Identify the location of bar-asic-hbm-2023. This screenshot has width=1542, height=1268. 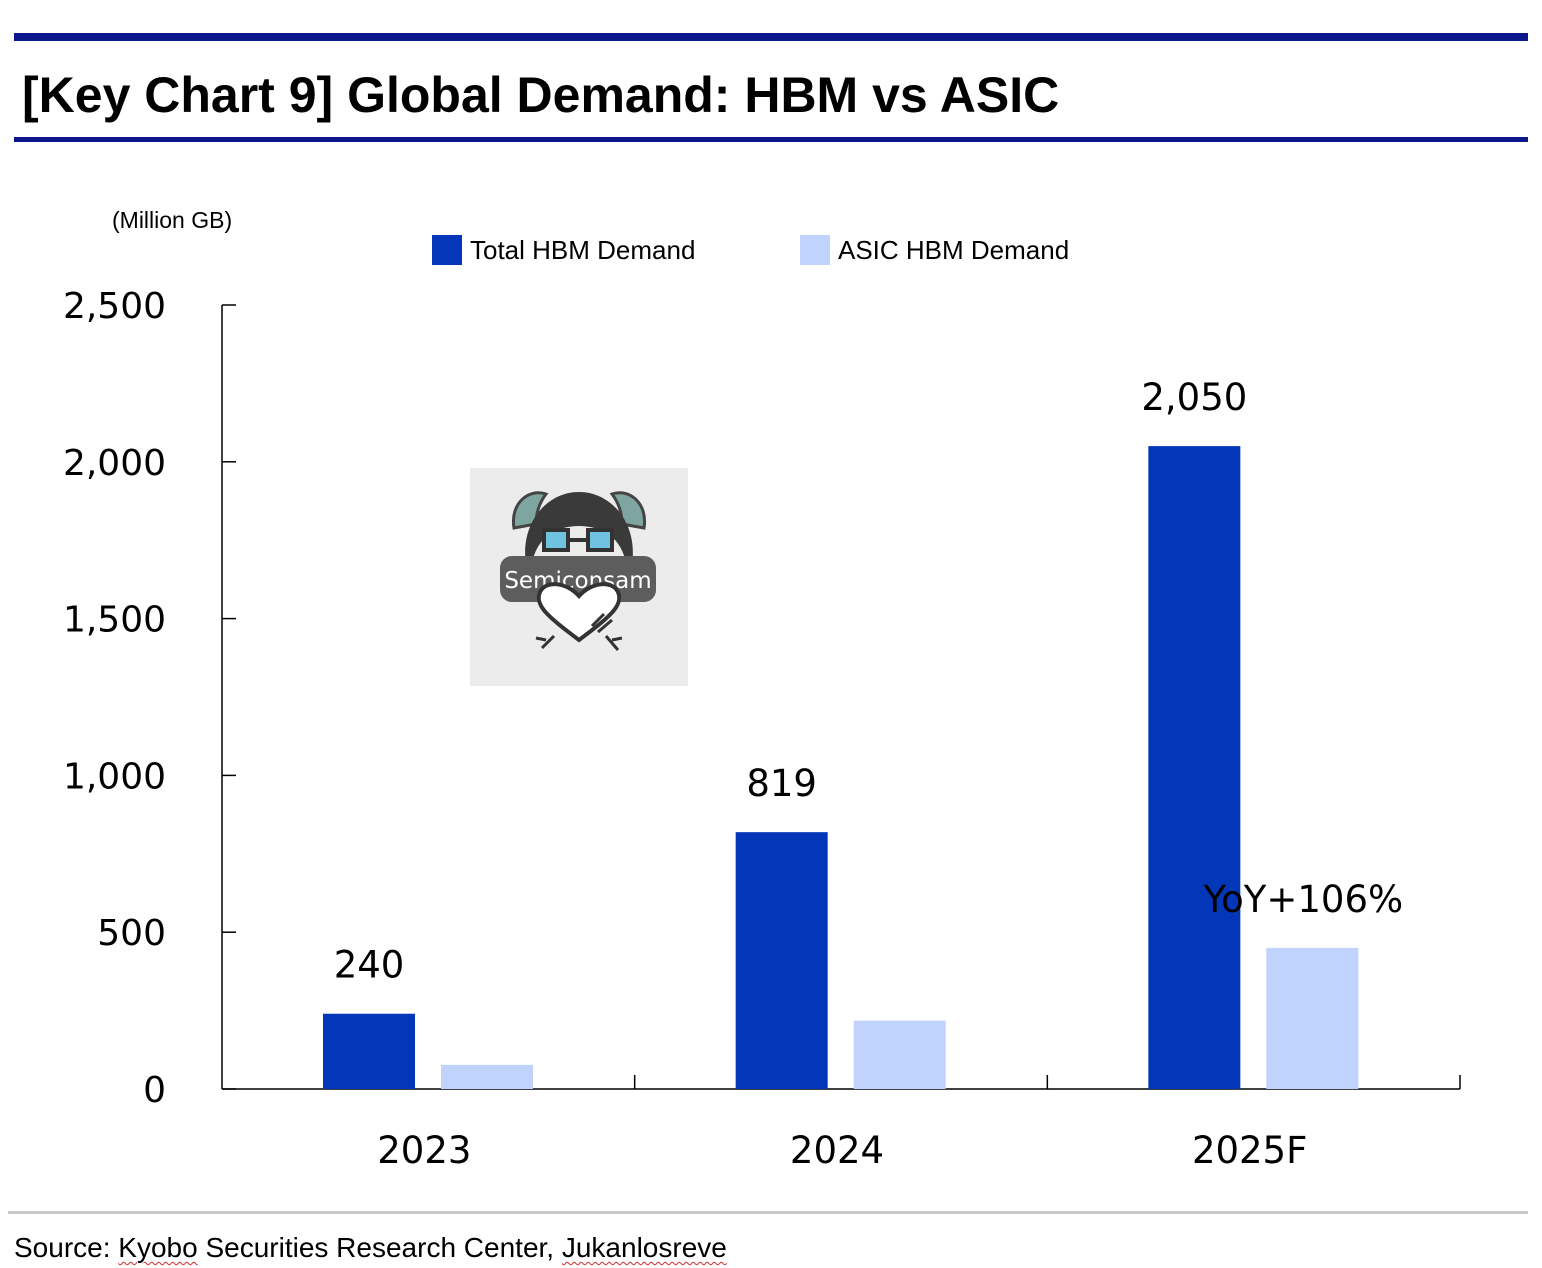
(487, 1076).